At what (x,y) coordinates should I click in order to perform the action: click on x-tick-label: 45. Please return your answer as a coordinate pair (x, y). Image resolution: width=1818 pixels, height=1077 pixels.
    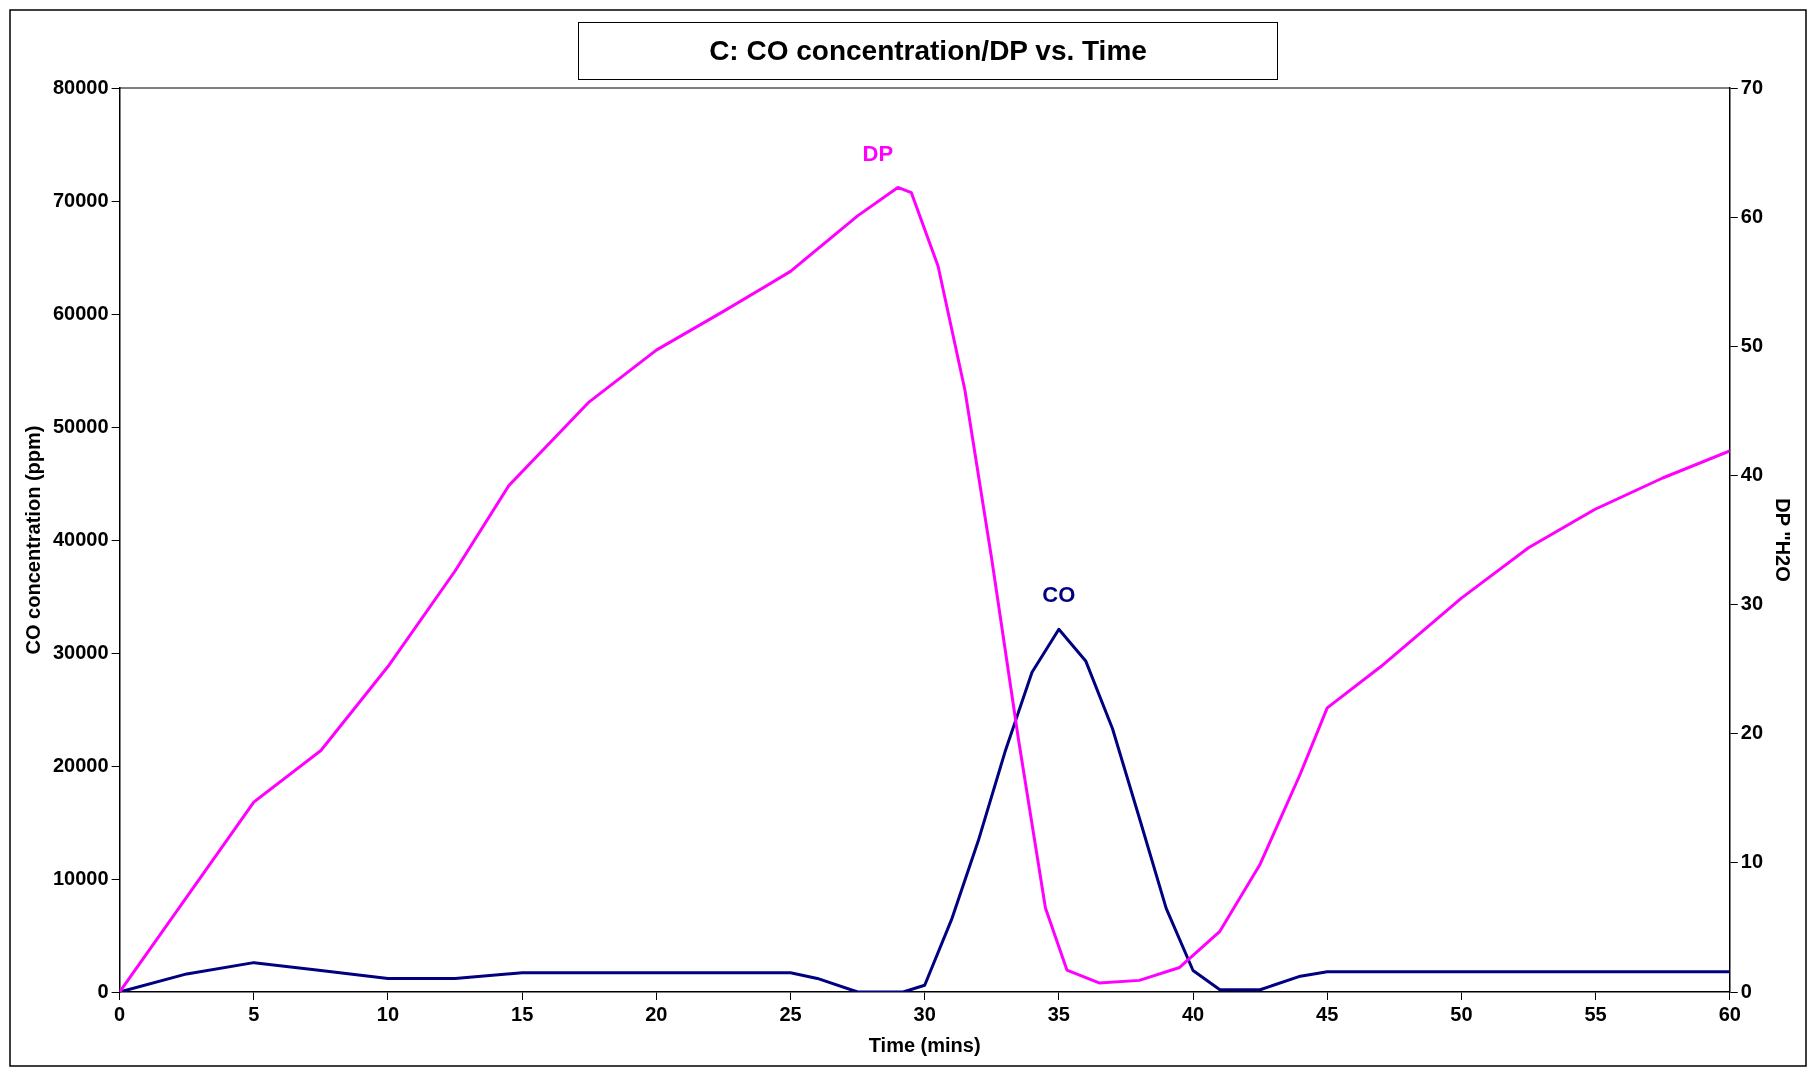
    Looking at the image, I should click on (1327, 1013).